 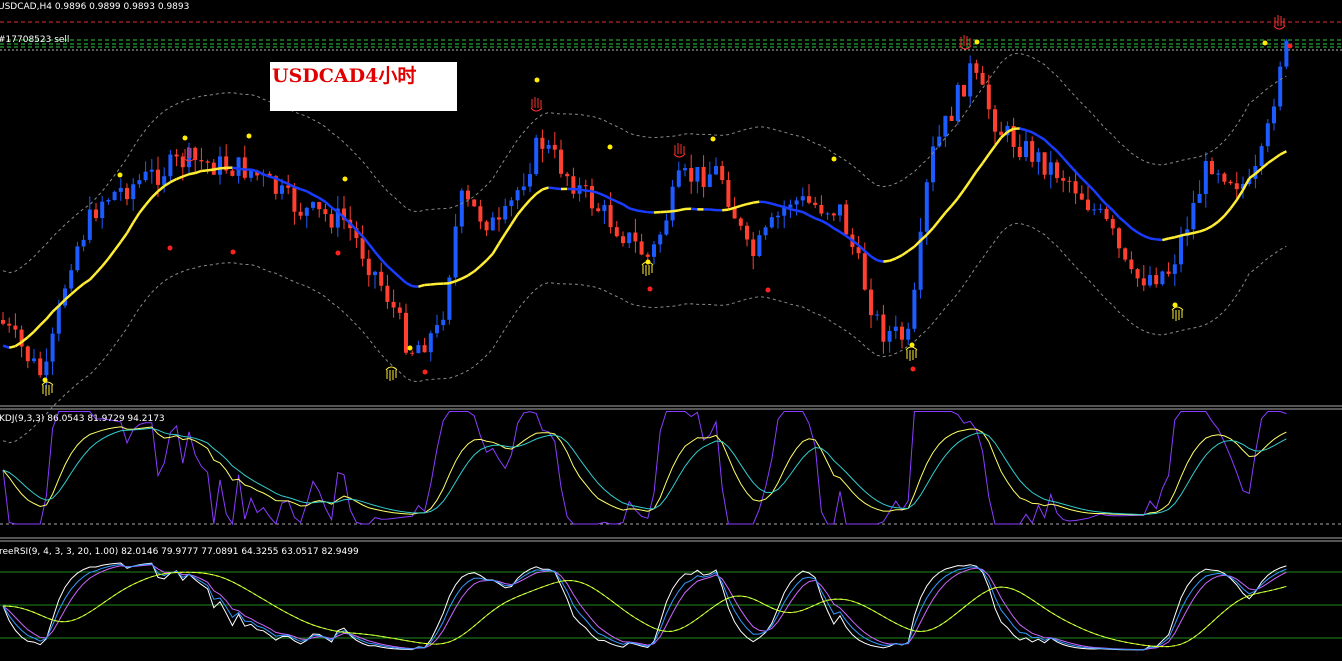 I want to click on annotation-box, so click(x=363, y=86).